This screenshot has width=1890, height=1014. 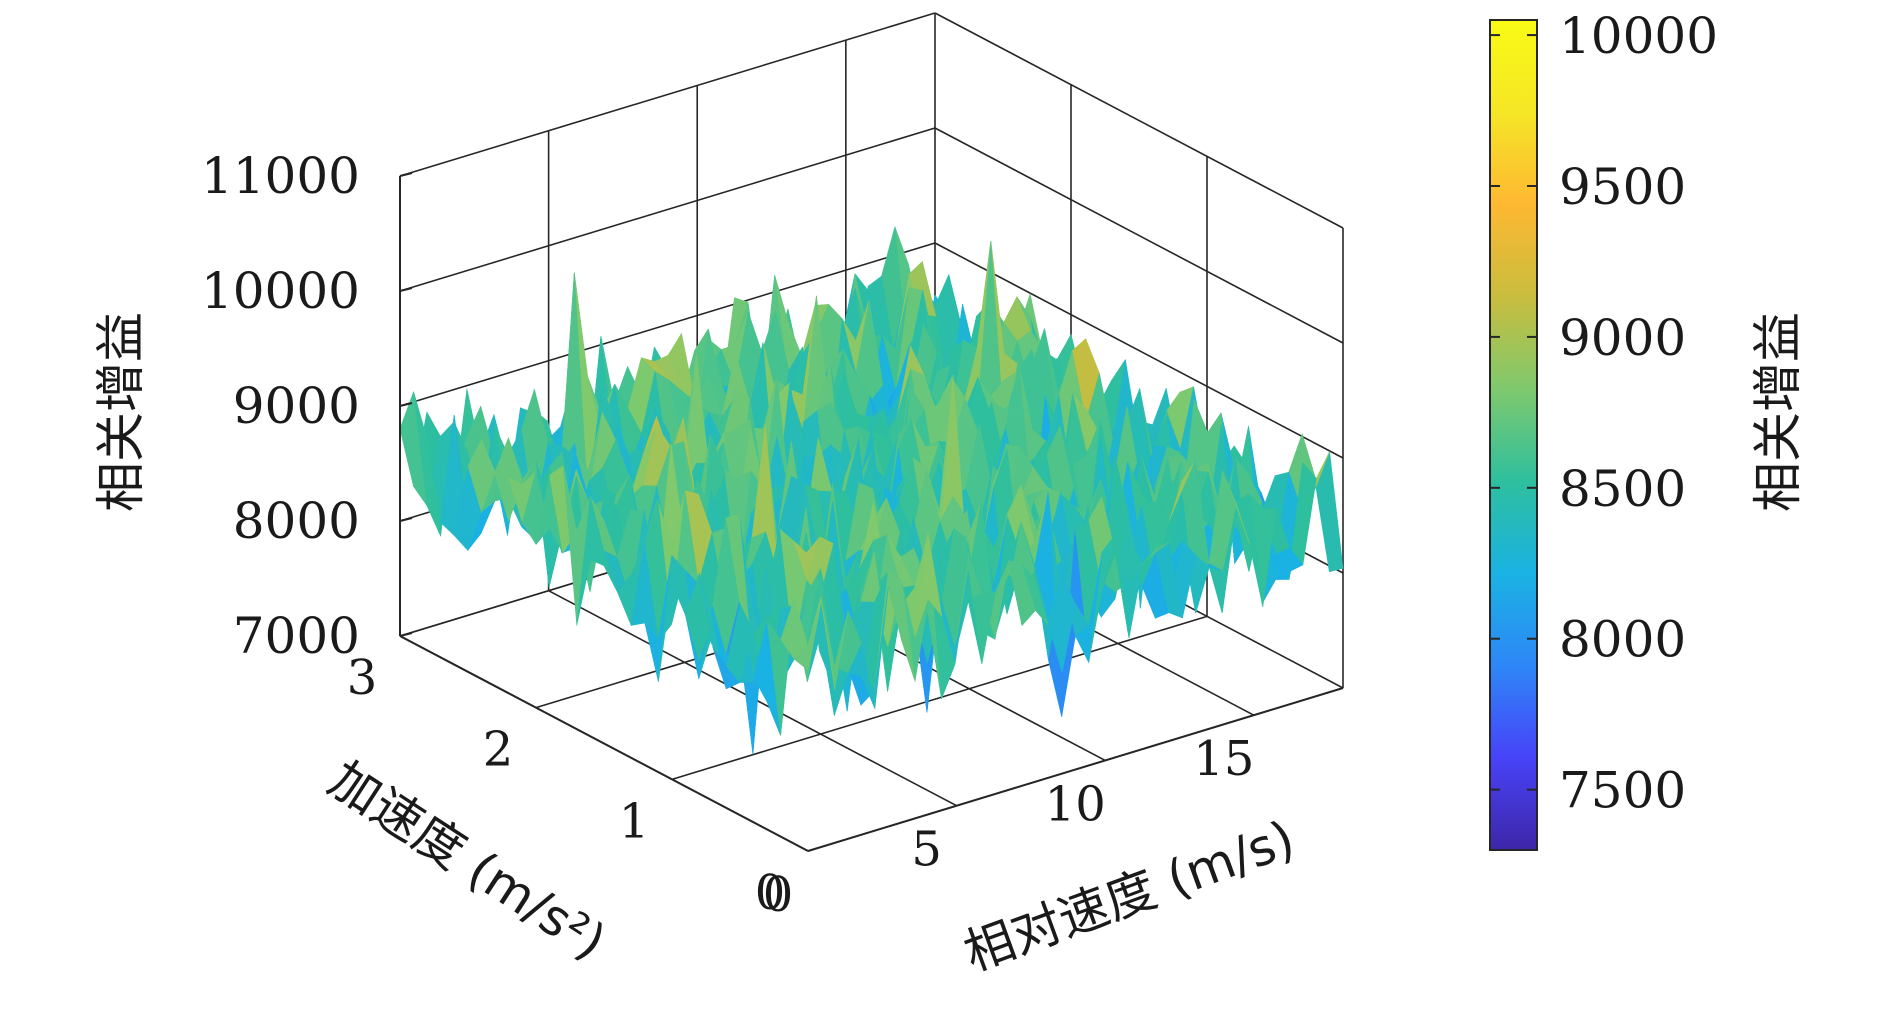 What do you see at coordinates (1622, 338) in the screenshot?
I see `colorbar-tick-label: 9000` at bounding box center [1622, 338].